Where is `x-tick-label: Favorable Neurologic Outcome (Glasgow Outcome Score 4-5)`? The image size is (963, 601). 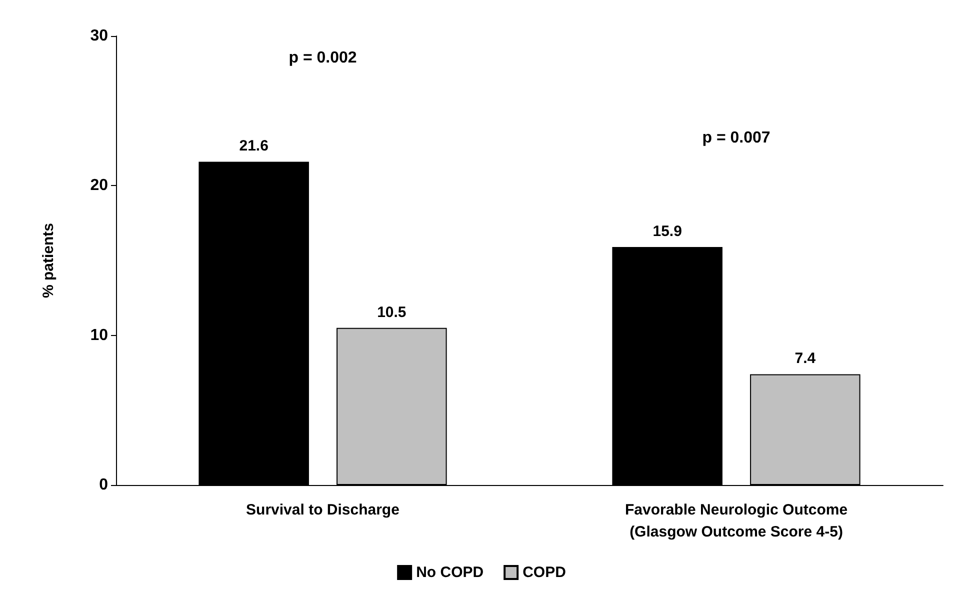 x-tick-label: Favorable Neurologic Outcome (Glasgow Outcome Score 4-5) is located at coordinates (736, 521).